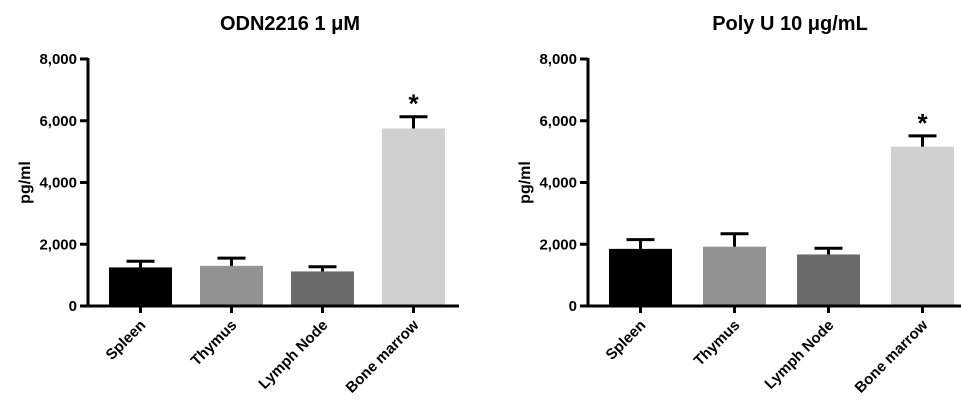  I want to click on chart-title: Poly U 10 μg/mL, so click(790, 24).